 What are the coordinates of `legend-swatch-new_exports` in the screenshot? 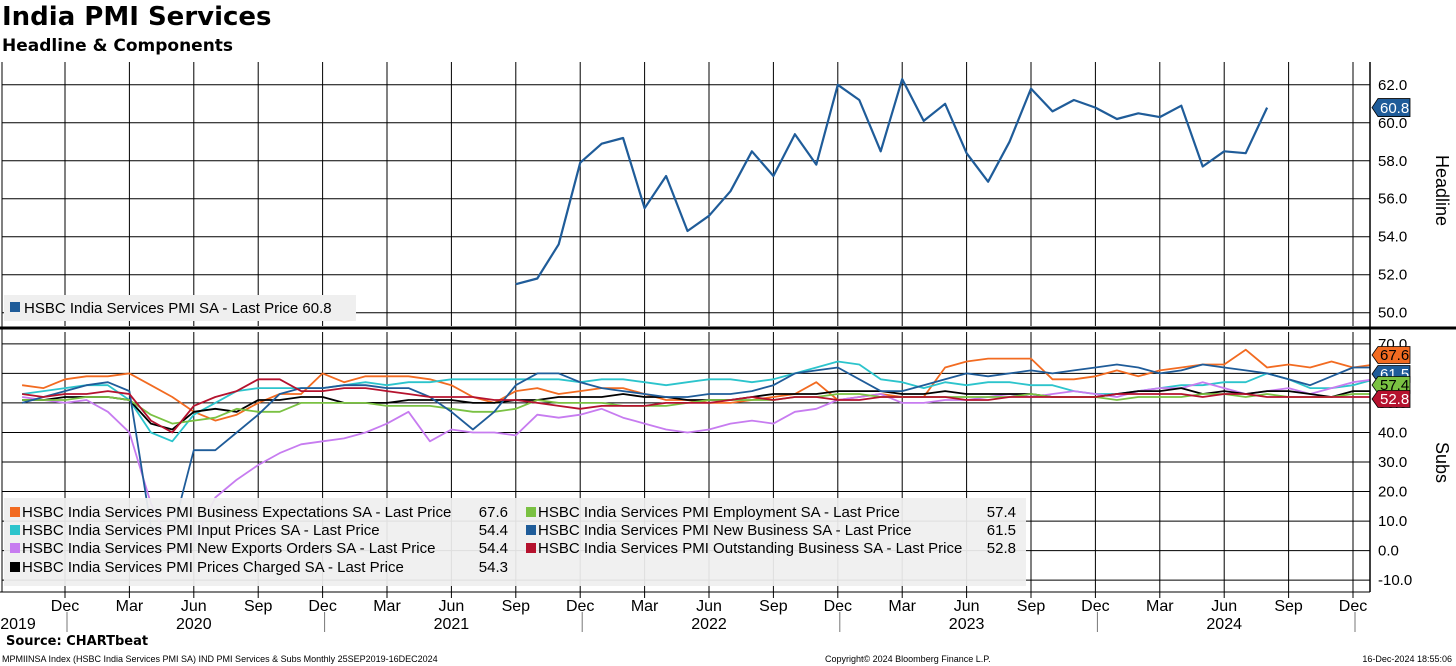 It's located at (15, 548).